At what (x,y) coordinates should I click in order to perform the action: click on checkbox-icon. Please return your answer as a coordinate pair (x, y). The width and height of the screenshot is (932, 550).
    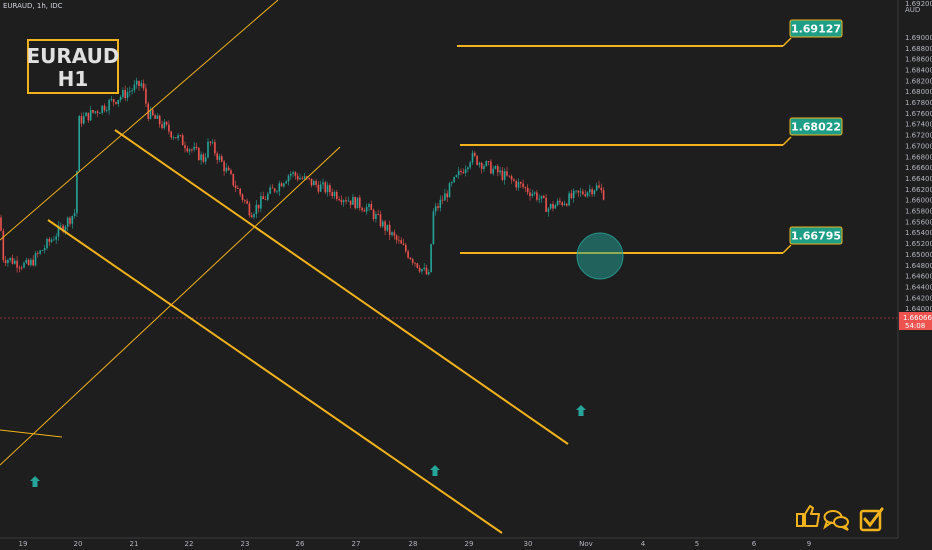
    Looking at the image, I should click on (871, 519).